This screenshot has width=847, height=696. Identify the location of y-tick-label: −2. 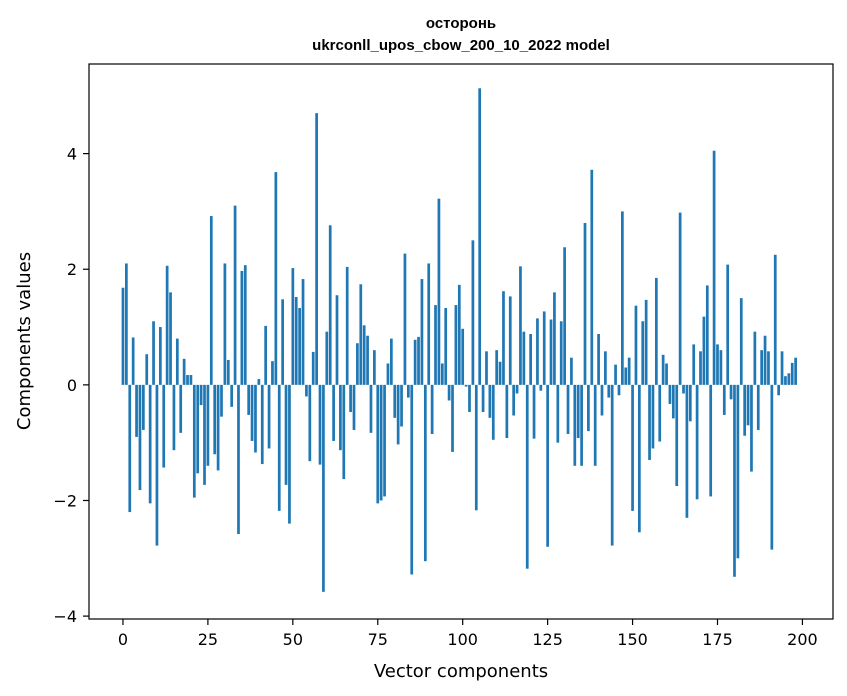
(65, 500).